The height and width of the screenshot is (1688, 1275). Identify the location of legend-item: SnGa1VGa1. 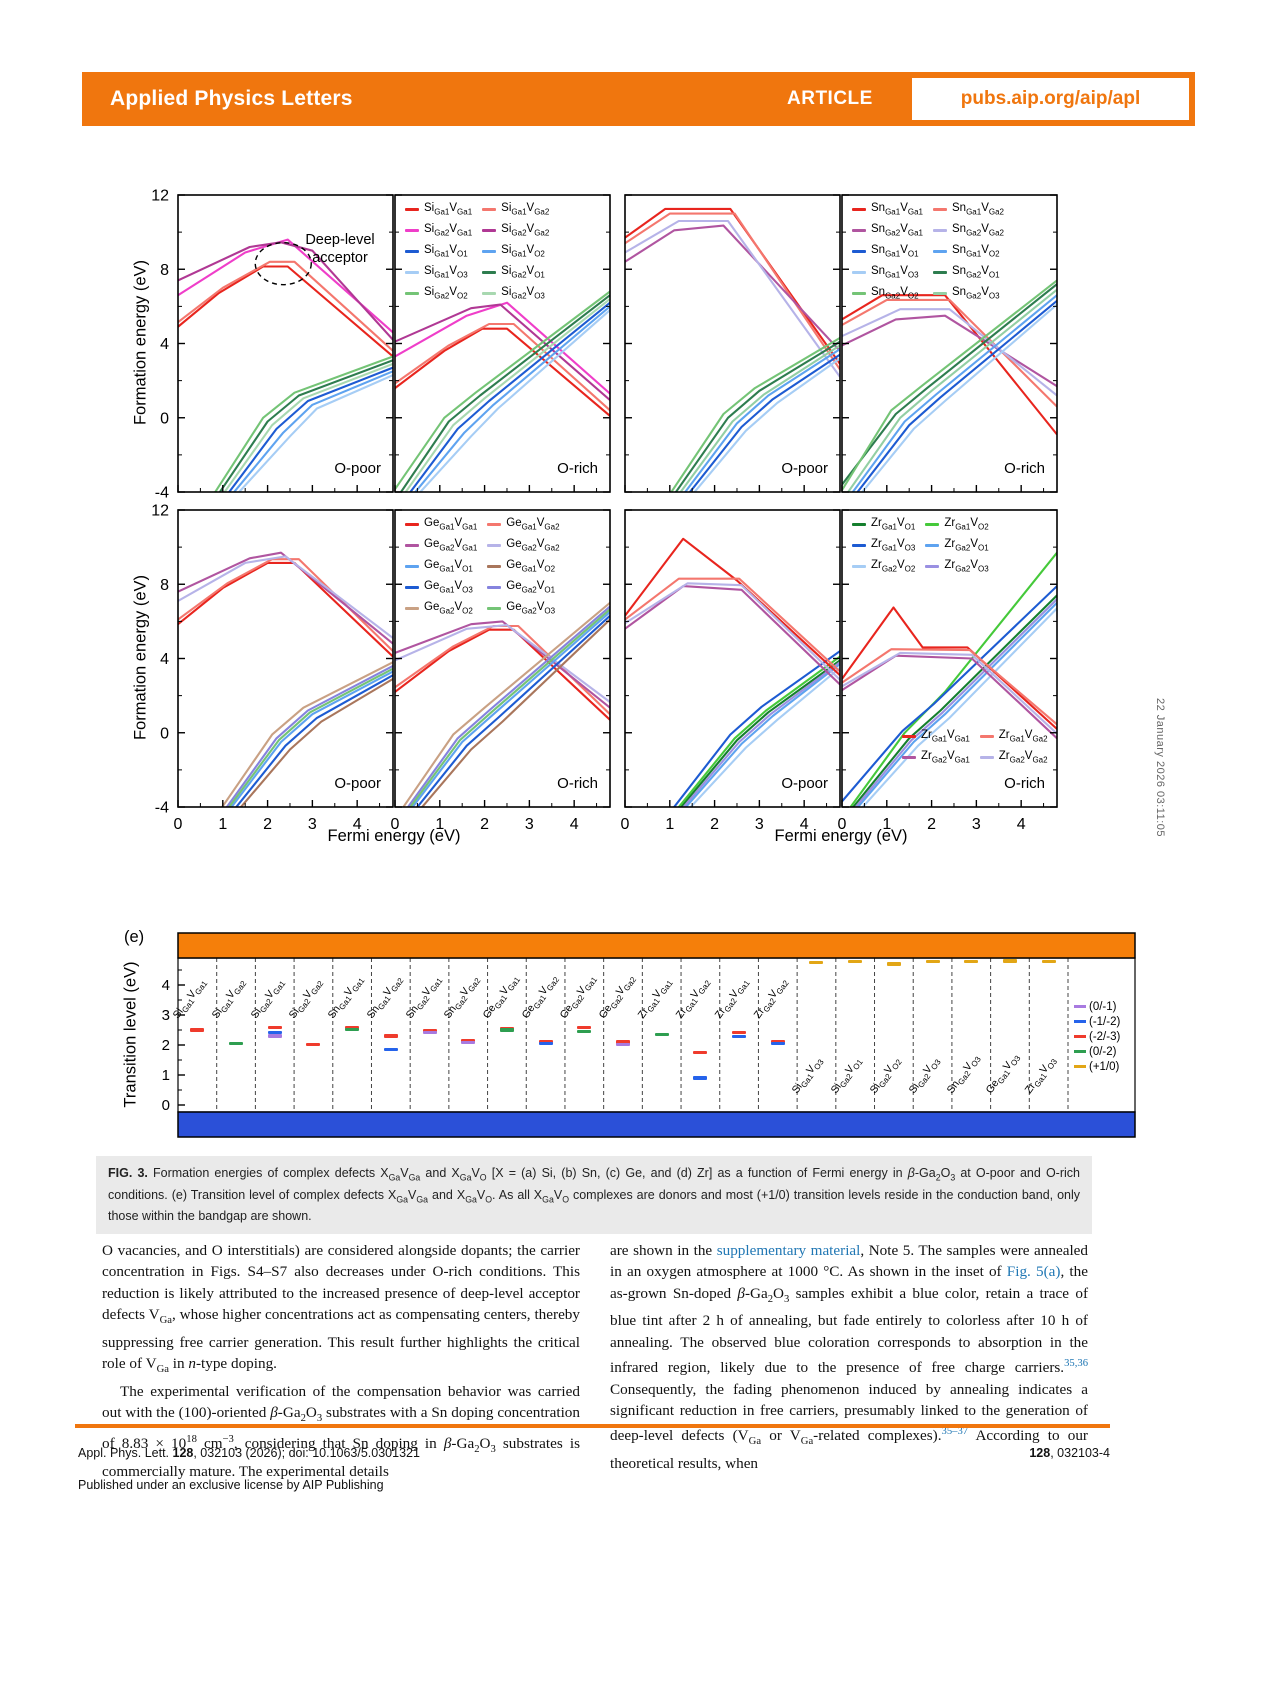
(887, 209).